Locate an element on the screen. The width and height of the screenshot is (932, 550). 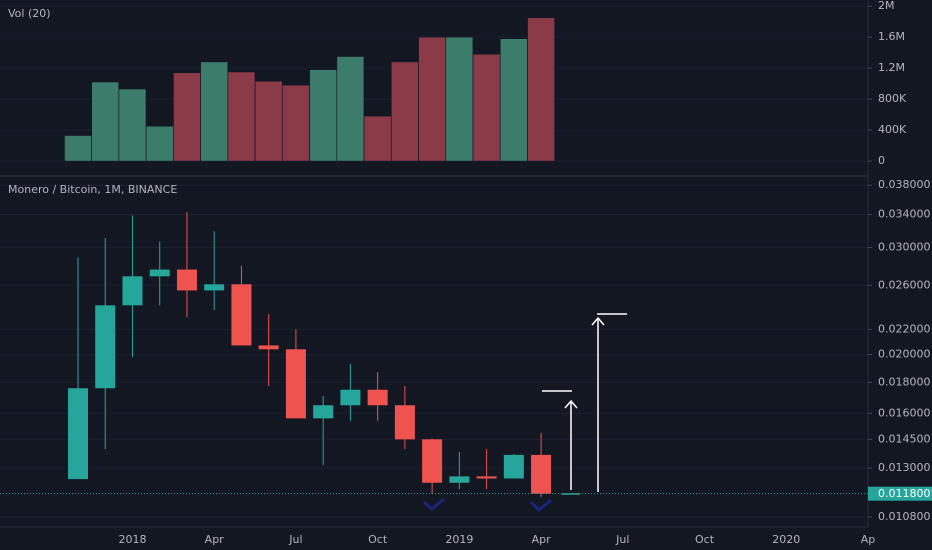
y-tick-label: 1.2M is located at coordinates (891, 67).